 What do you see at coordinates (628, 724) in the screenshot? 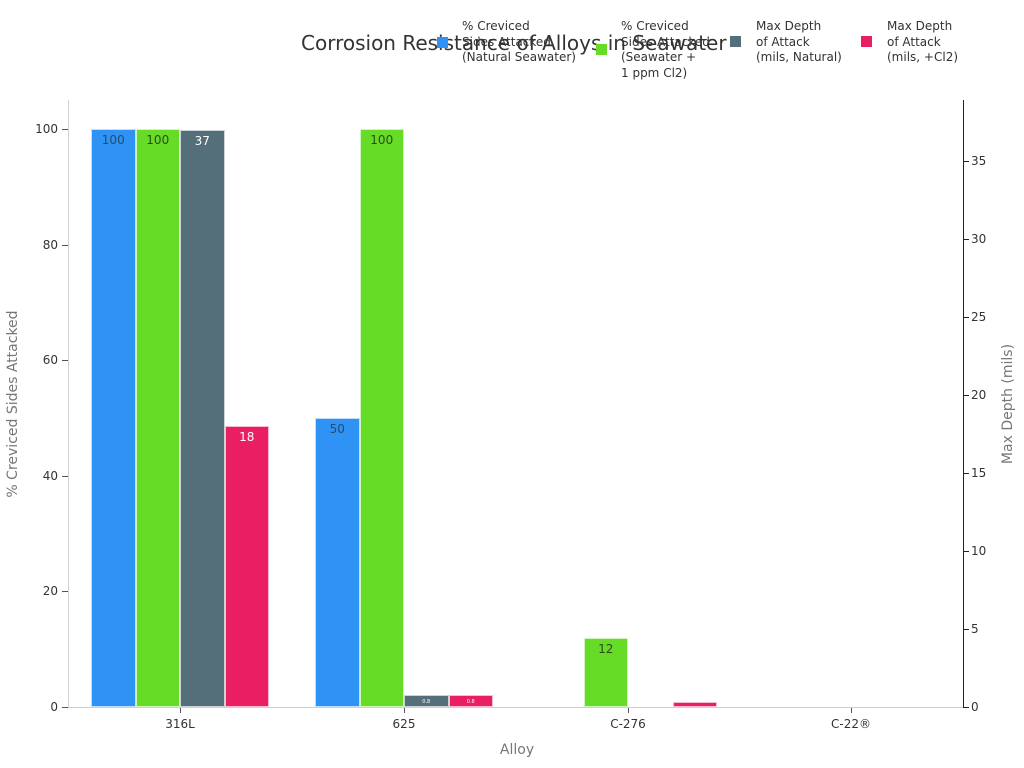
I see `x-tick-label: C-276` at bounding box center [628, 724].